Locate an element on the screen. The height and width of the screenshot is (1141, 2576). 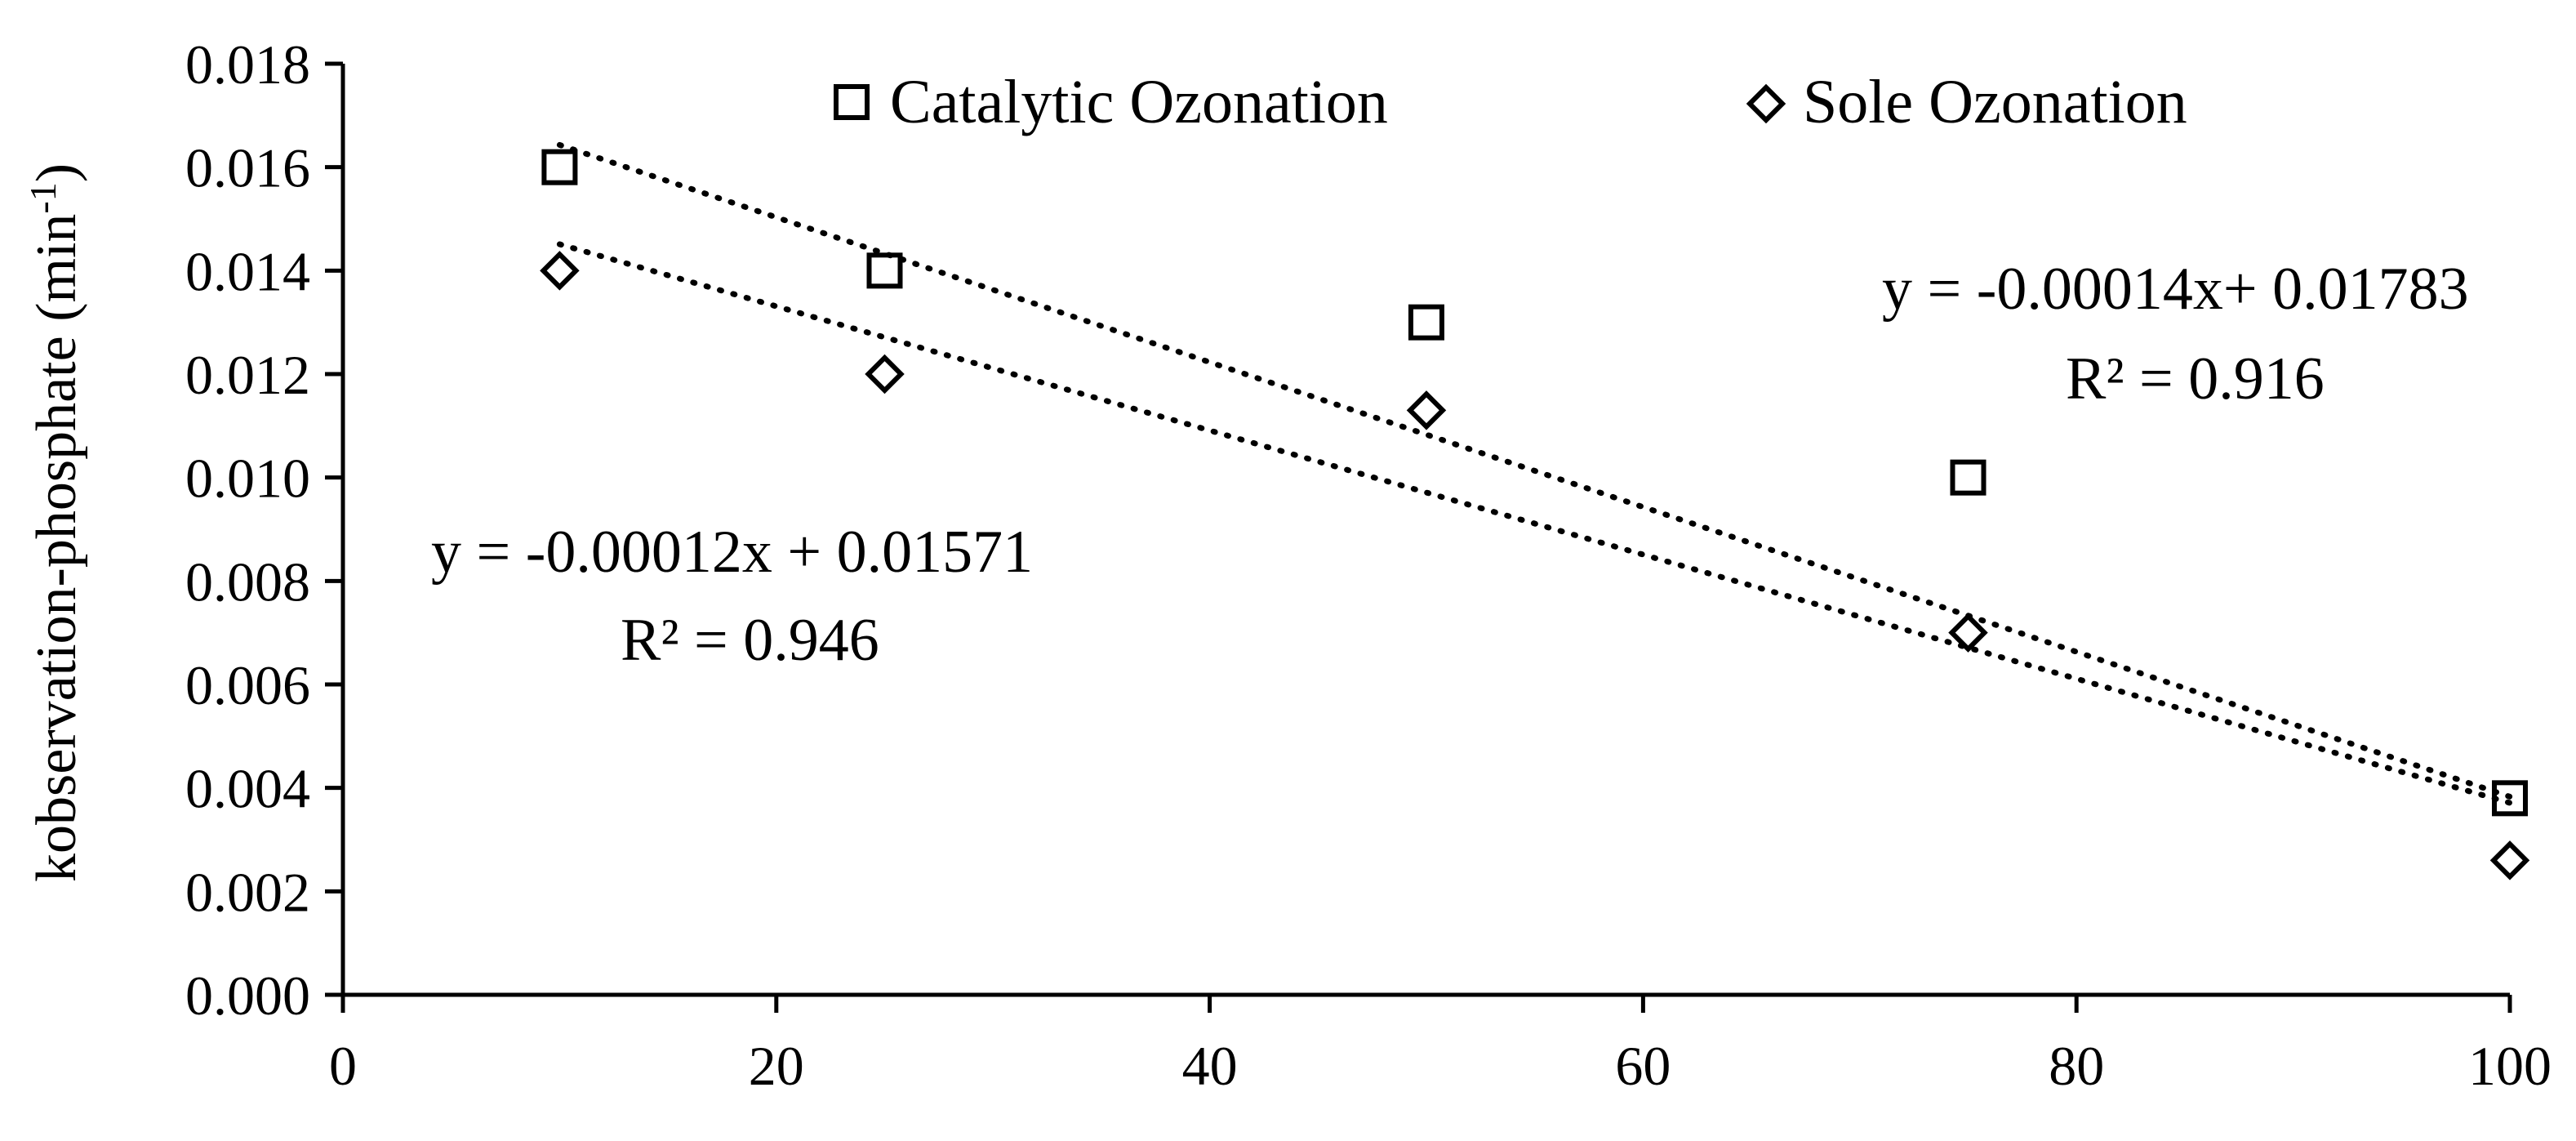
x-tick-label: 80 is located at coordinates (2076, 1066).